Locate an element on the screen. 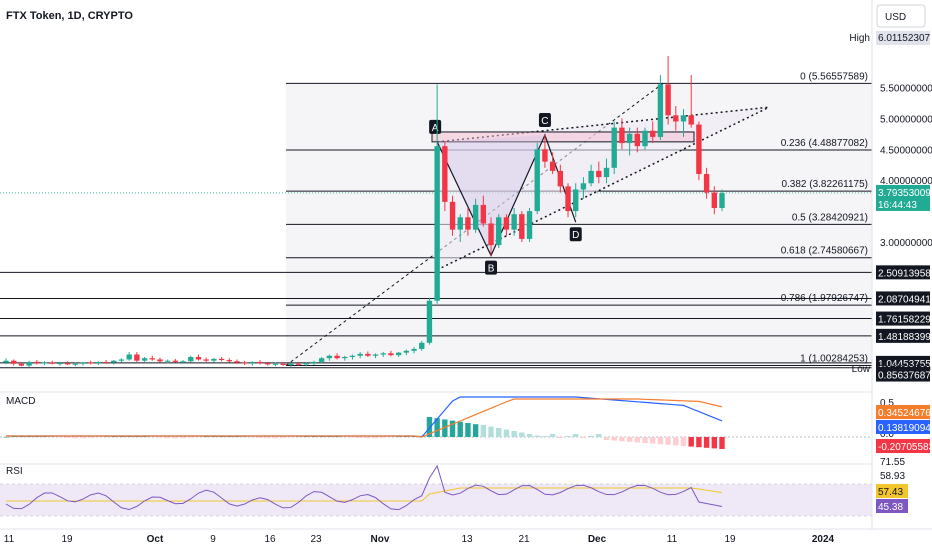  fib-label: 0.786 (1.97926747) is located at coordinates (824, 298).